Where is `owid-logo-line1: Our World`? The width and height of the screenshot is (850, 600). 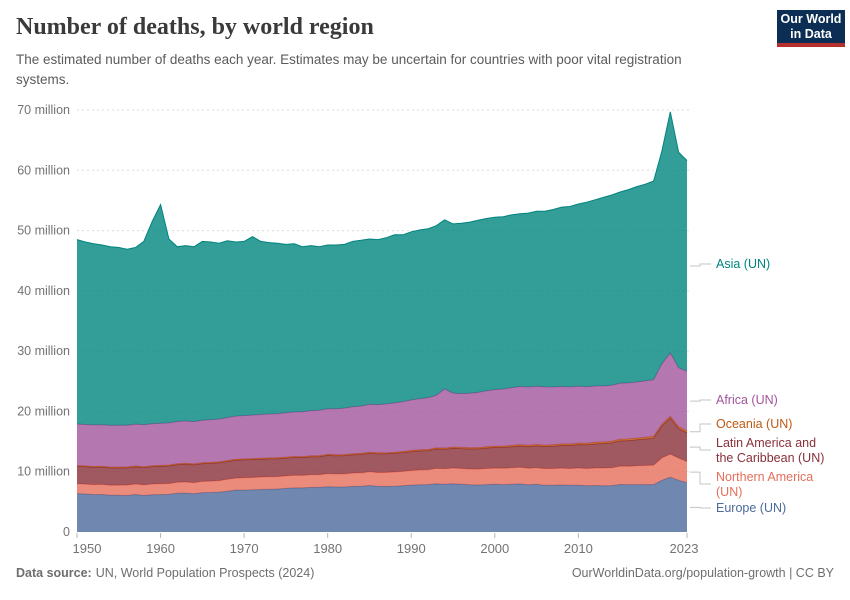
owid-logo-line1: Our World is located at coordinates (811, 19).